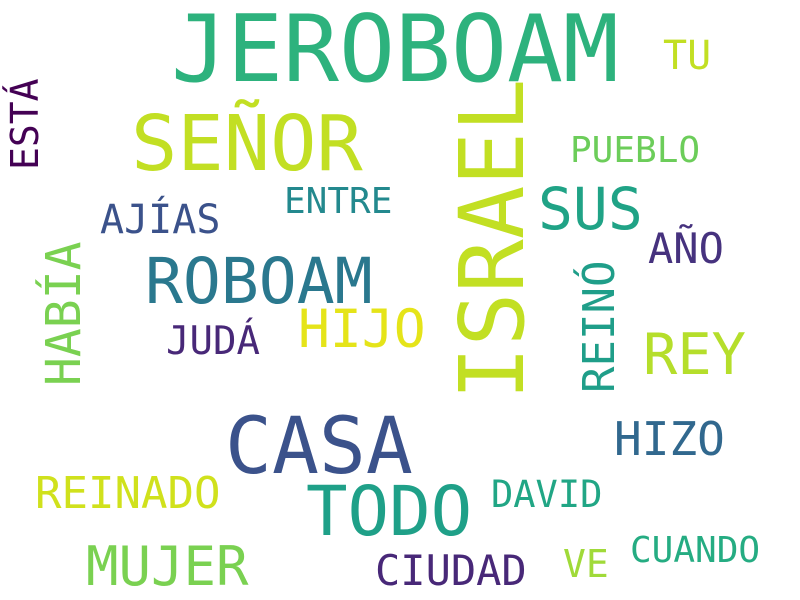 Image resolution: width=800 pixels, height=600 pixels. Describe the element at coordinates (547, 494) in the screenshot. I see `word-david: DAVID` at that location.